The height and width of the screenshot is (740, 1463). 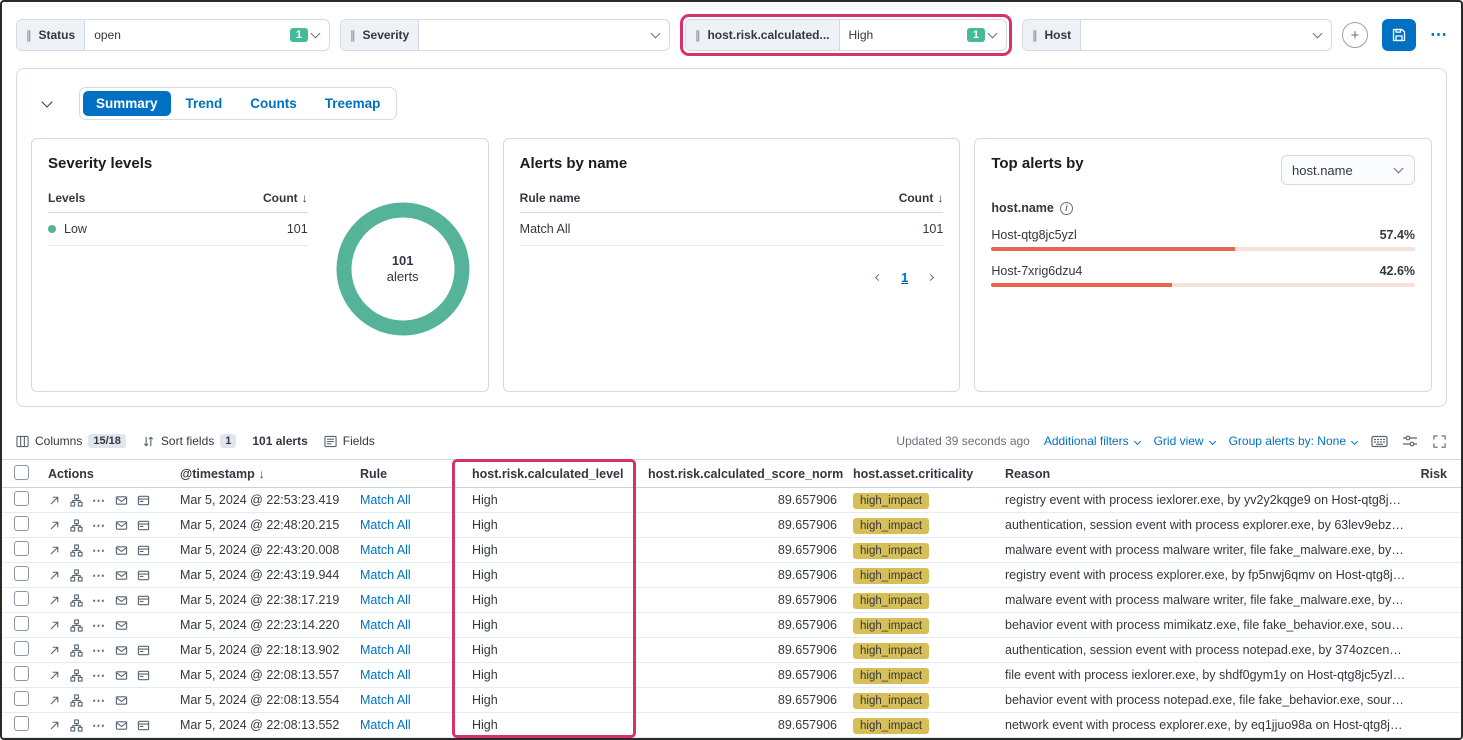 I want to click on tab-counts: Counts, so click(x=273, y=103).